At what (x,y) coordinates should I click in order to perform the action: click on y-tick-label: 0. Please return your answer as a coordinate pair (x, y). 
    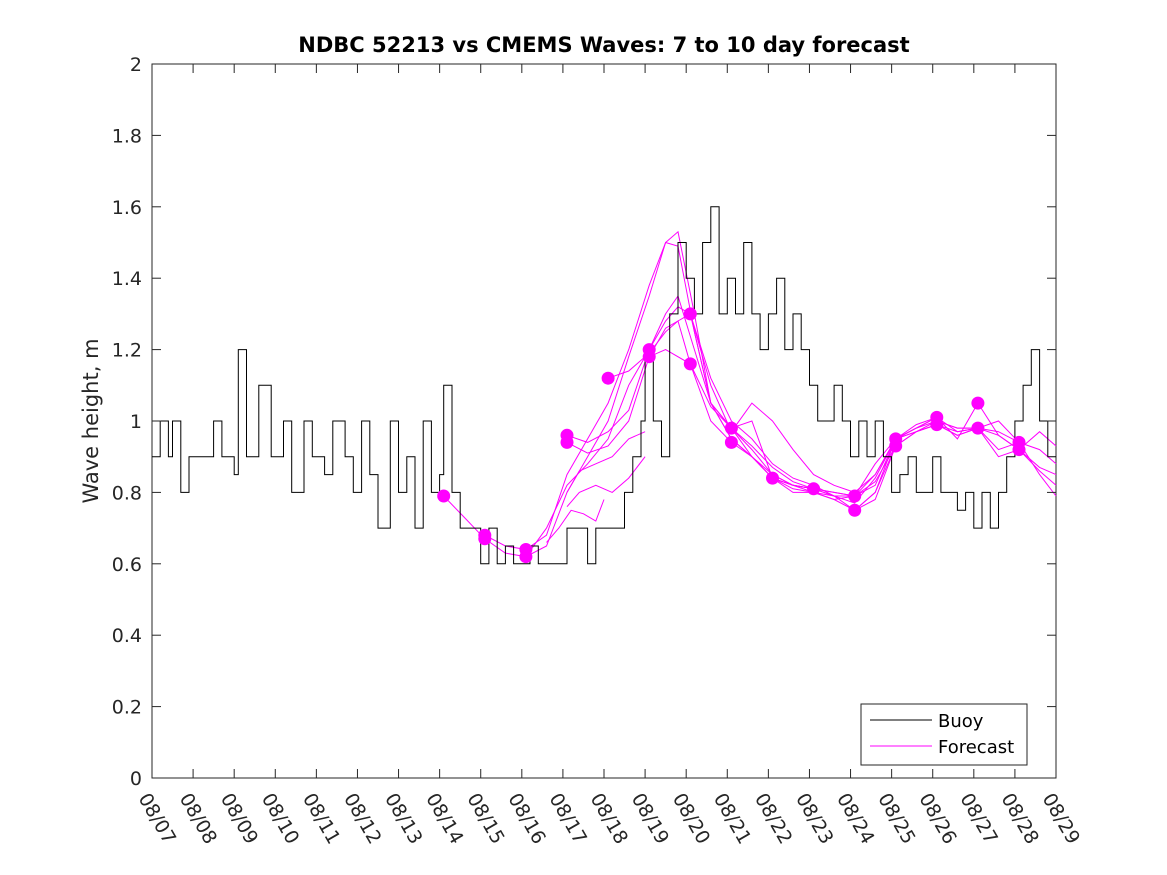
    Looking at the image, I should click on (136, 779).